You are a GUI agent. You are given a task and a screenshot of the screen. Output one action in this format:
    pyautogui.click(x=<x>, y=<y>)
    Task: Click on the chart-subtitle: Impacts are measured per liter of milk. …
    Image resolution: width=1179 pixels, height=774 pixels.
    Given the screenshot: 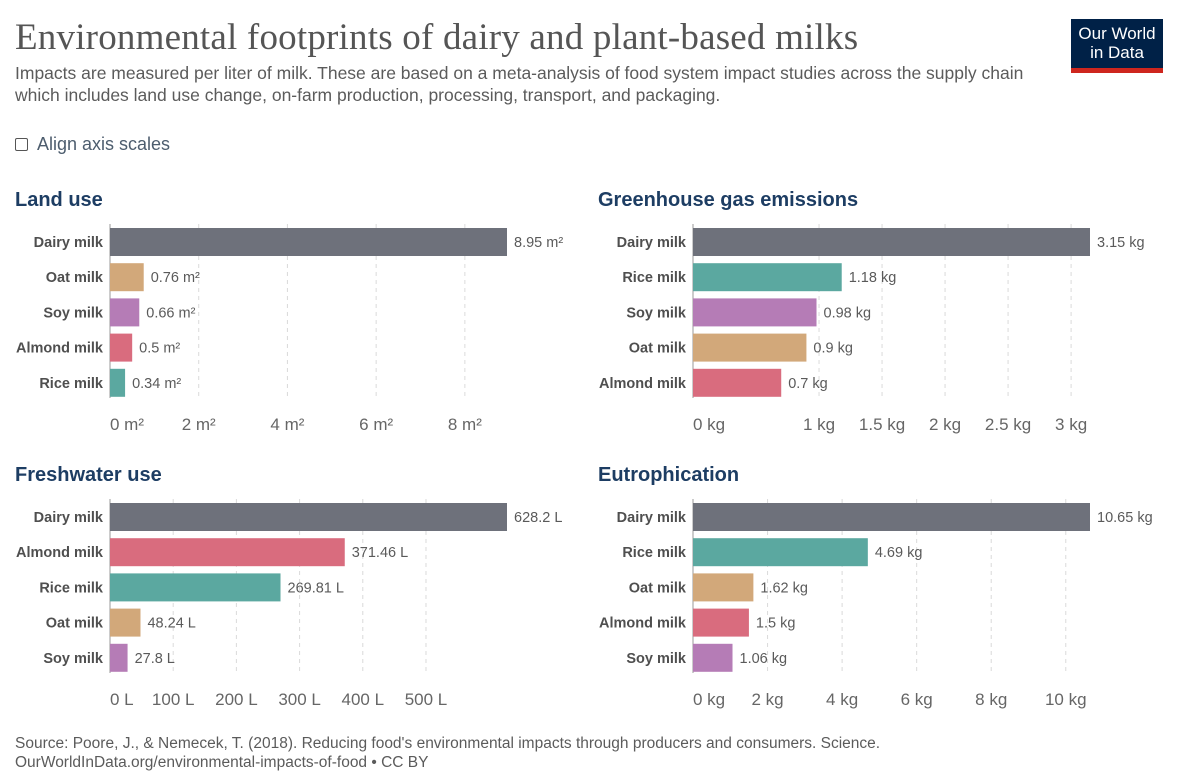 What is the action you would take?
    pyautogui.click(x=519, y=84)
    